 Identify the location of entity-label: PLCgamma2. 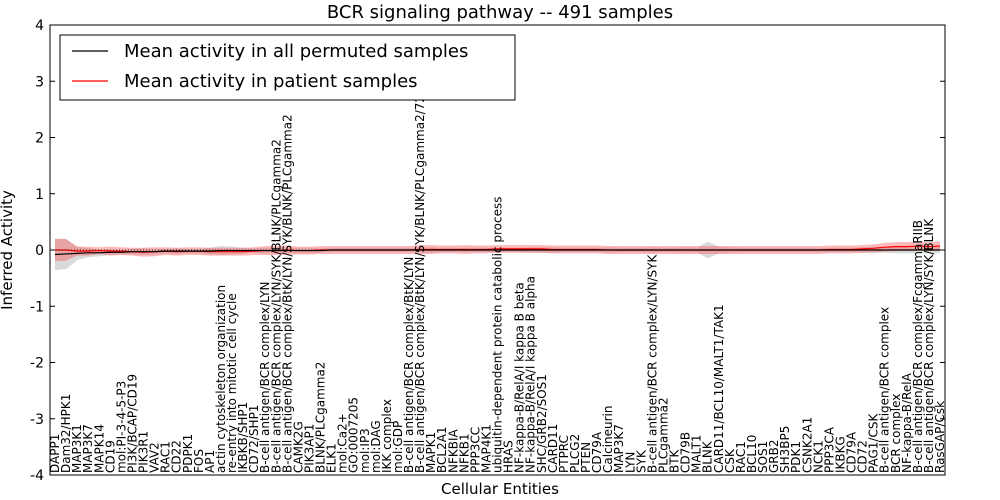
(663, 435).